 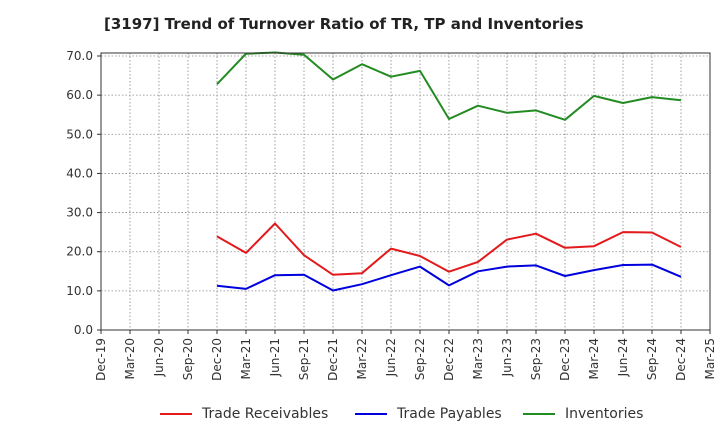 What do you see at coordinates (130, 358) in the screenshot?
I see `x-tick-label: Mar-20` at bounding box center [130, 358].